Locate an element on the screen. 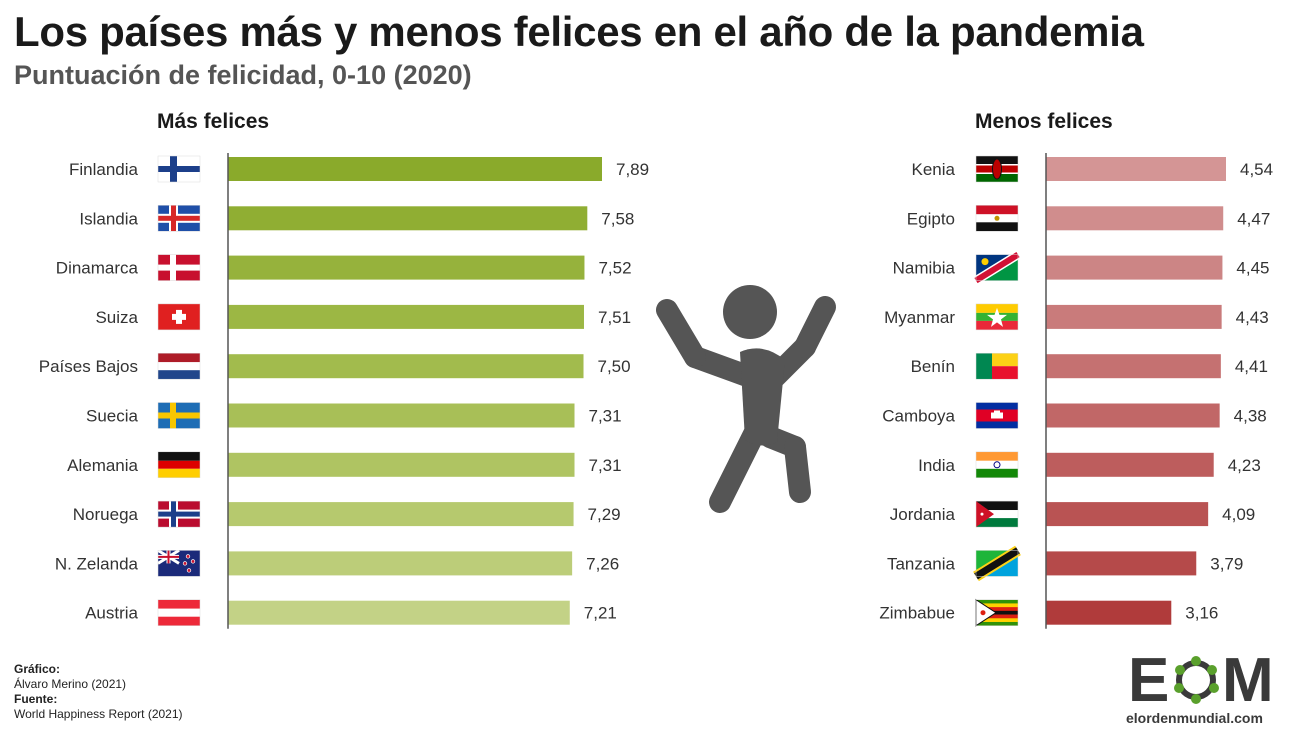 Image resolution: width=1300 pixels, height=732 pixels. category-label: Islandia is located at coordinates (108, 218).